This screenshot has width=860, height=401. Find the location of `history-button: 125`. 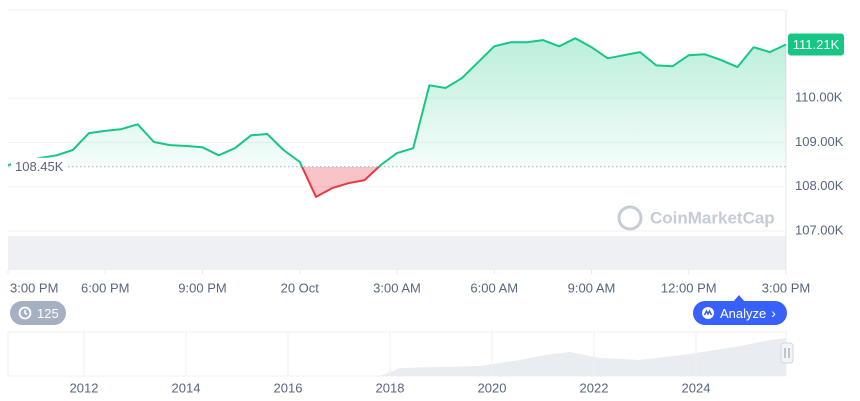

history-button: 125 is located at coordinates (38, 313).